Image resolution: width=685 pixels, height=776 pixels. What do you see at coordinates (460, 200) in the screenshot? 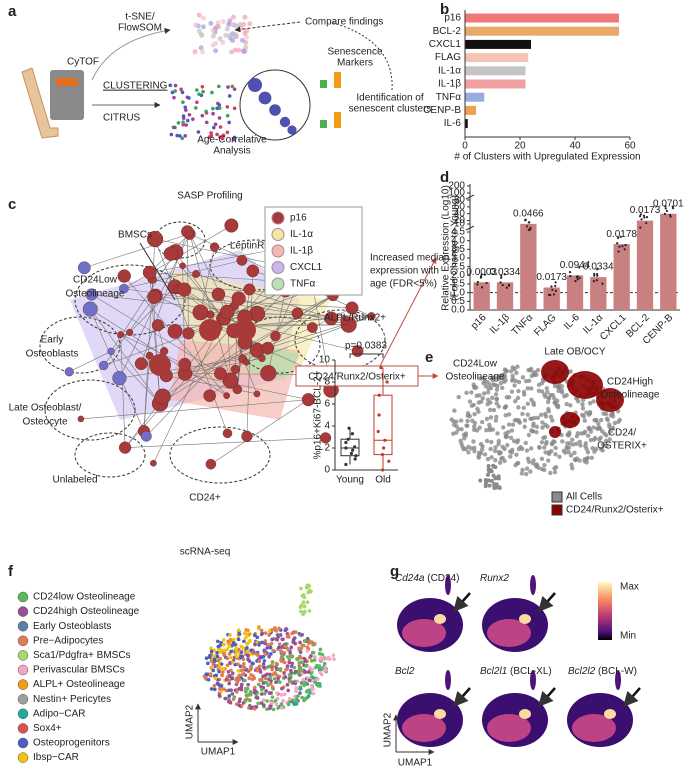
I see `y-tick-label: 80` at bounding box center [460, 200].